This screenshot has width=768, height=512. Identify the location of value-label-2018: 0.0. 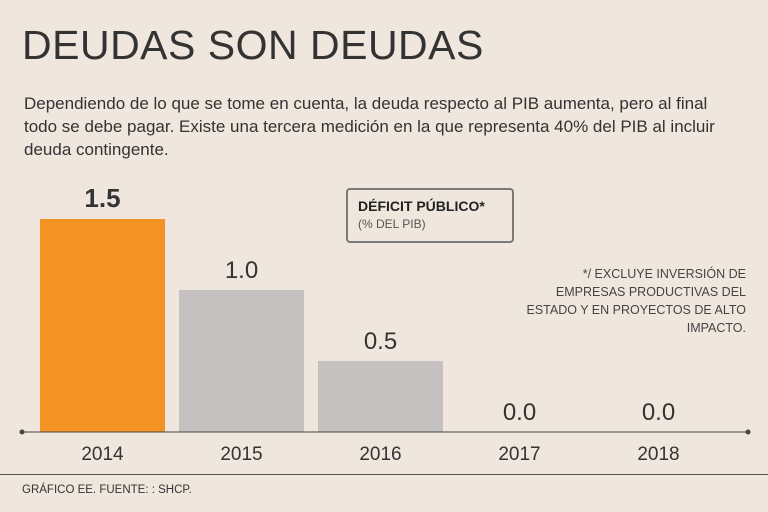
(658, 412).